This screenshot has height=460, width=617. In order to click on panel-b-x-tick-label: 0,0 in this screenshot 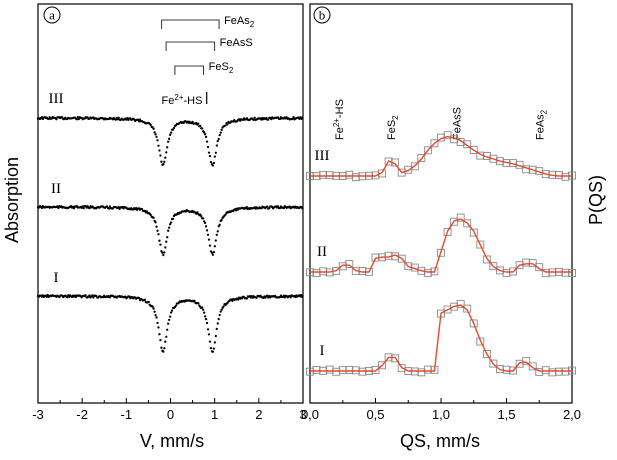, I will do `click(310, 414)`.